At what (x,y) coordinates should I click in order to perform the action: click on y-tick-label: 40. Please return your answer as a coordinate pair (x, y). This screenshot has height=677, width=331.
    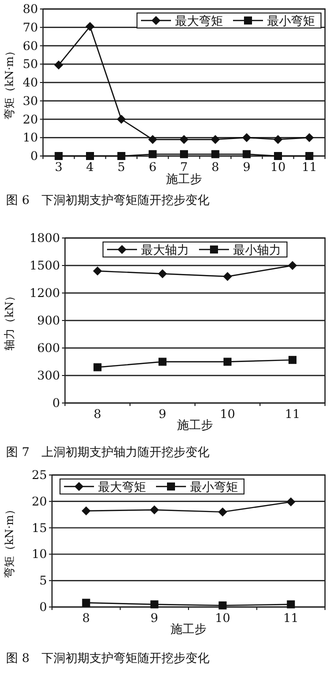
    Looking at the image, I should click on (30, 83).